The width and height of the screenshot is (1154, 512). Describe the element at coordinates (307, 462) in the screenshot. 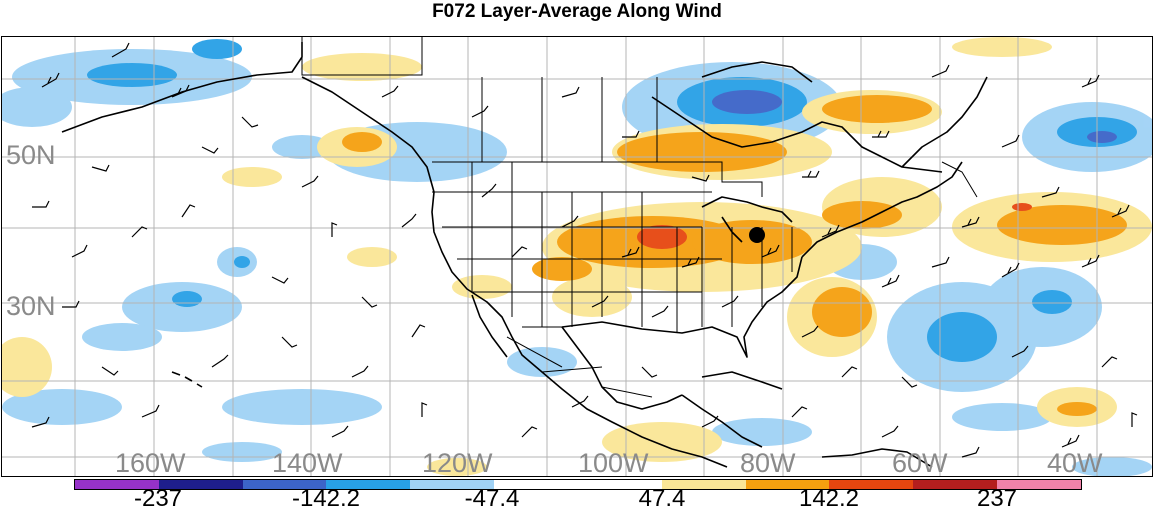

I see `lon-label-140w: 140W` at that location.